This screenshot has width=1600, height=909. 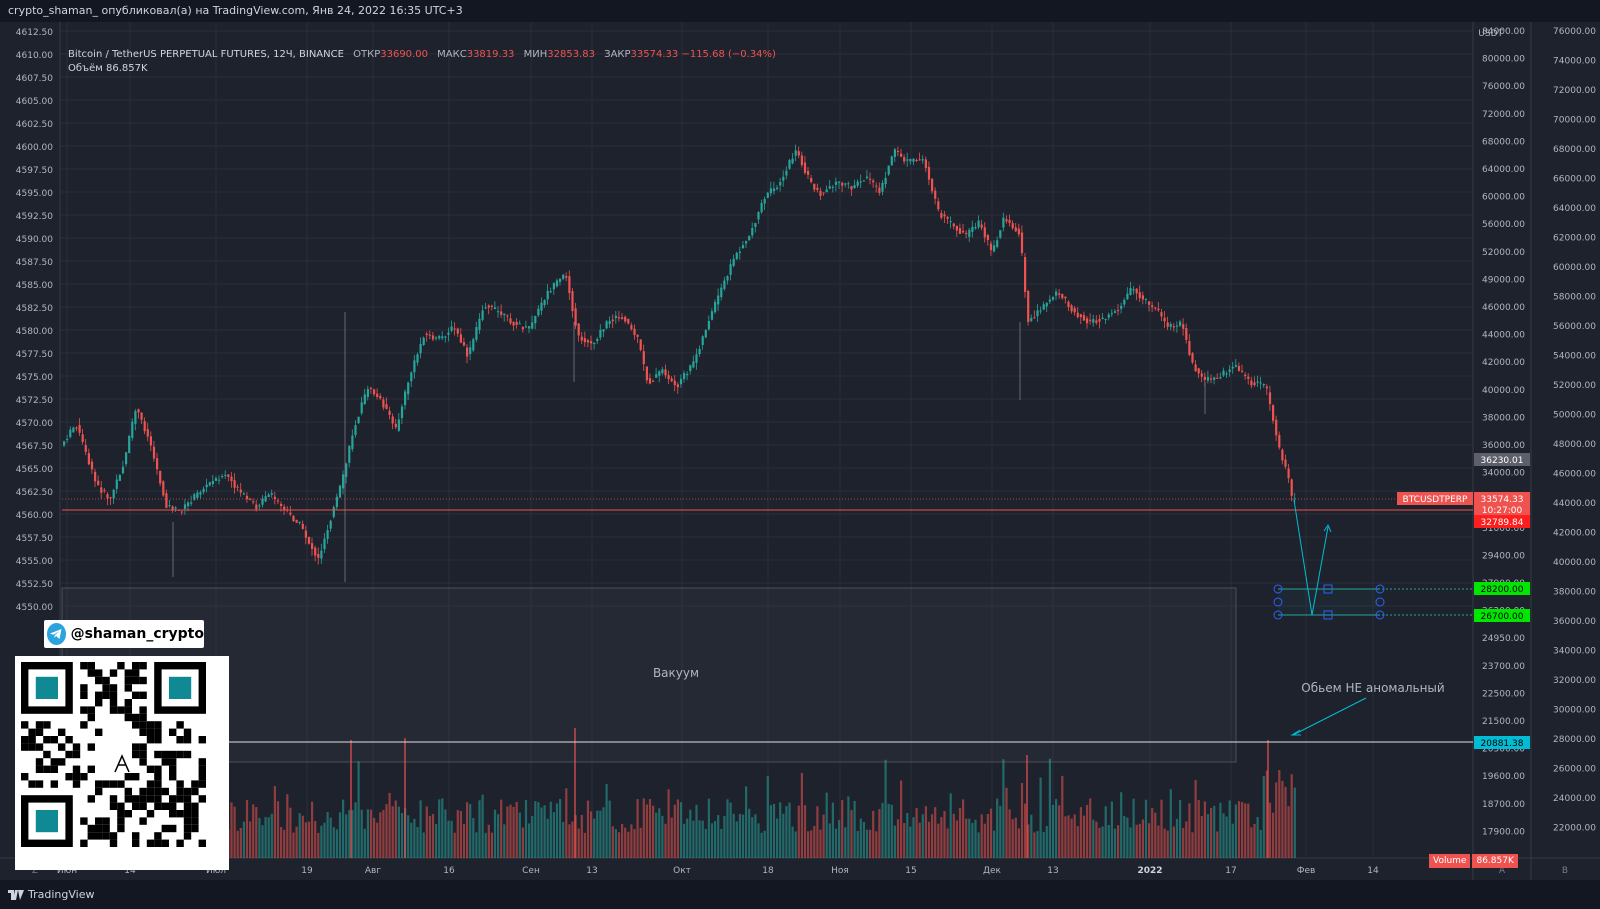 I want to click on left-axis-tick: 4570.00, so click(x=34, y=424).